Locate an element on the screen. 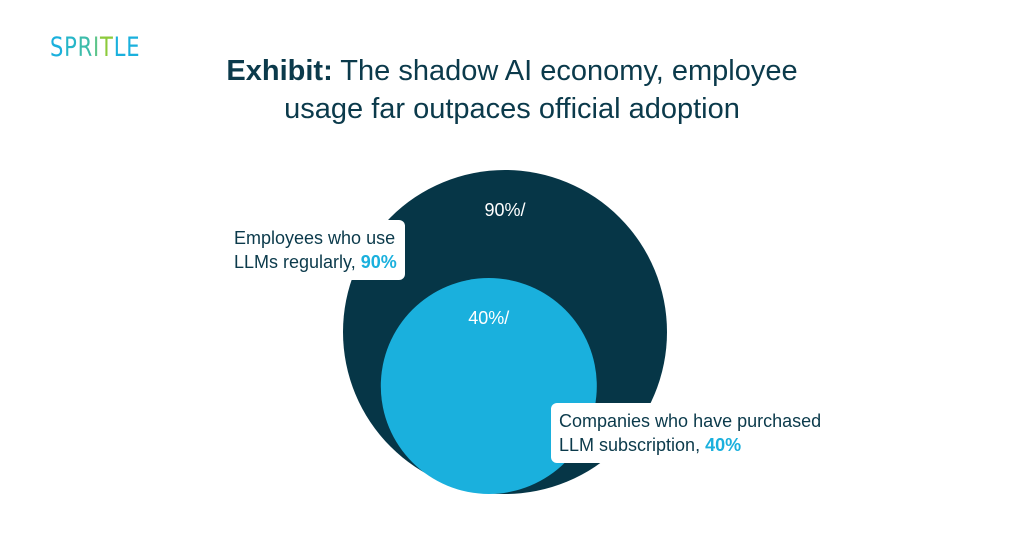 The image size is (1024, 538). callout-companies-line2-wrap: LLM subscription, 40% is located at coordinates (690, 445).